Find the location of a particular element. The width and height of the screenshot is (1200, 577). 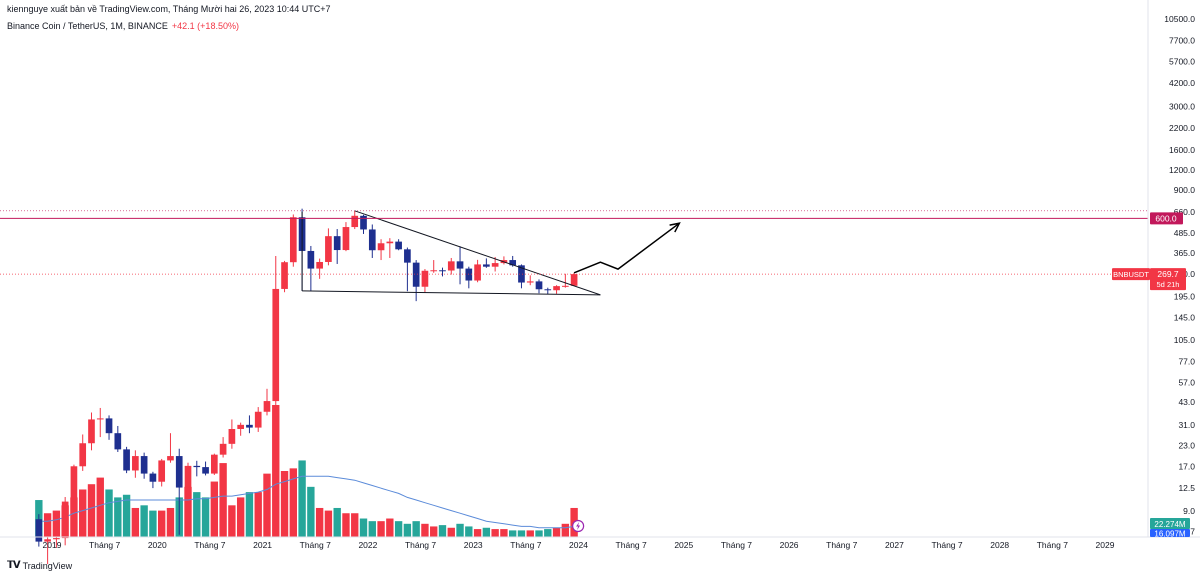

level-tag-label: 600.0 is located at coordinates (1166, 218).